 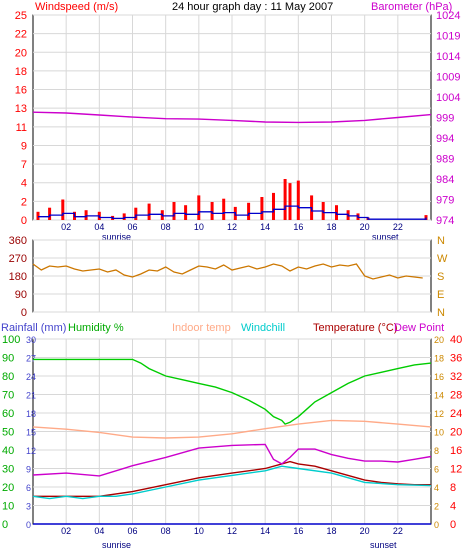 I want to click on legend-windchill: Windchill, so click(x=263, y=328).